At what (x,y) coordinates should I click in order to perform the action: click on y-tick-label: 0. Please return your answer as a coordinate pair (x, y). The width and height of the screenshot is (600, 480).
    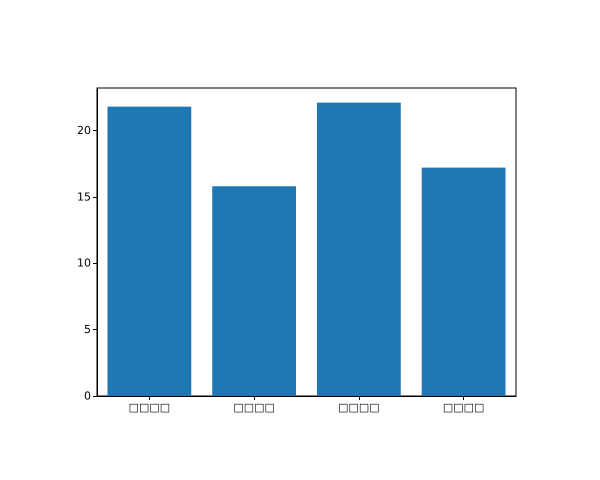
    Looking at the image, I should click on (87, 396).